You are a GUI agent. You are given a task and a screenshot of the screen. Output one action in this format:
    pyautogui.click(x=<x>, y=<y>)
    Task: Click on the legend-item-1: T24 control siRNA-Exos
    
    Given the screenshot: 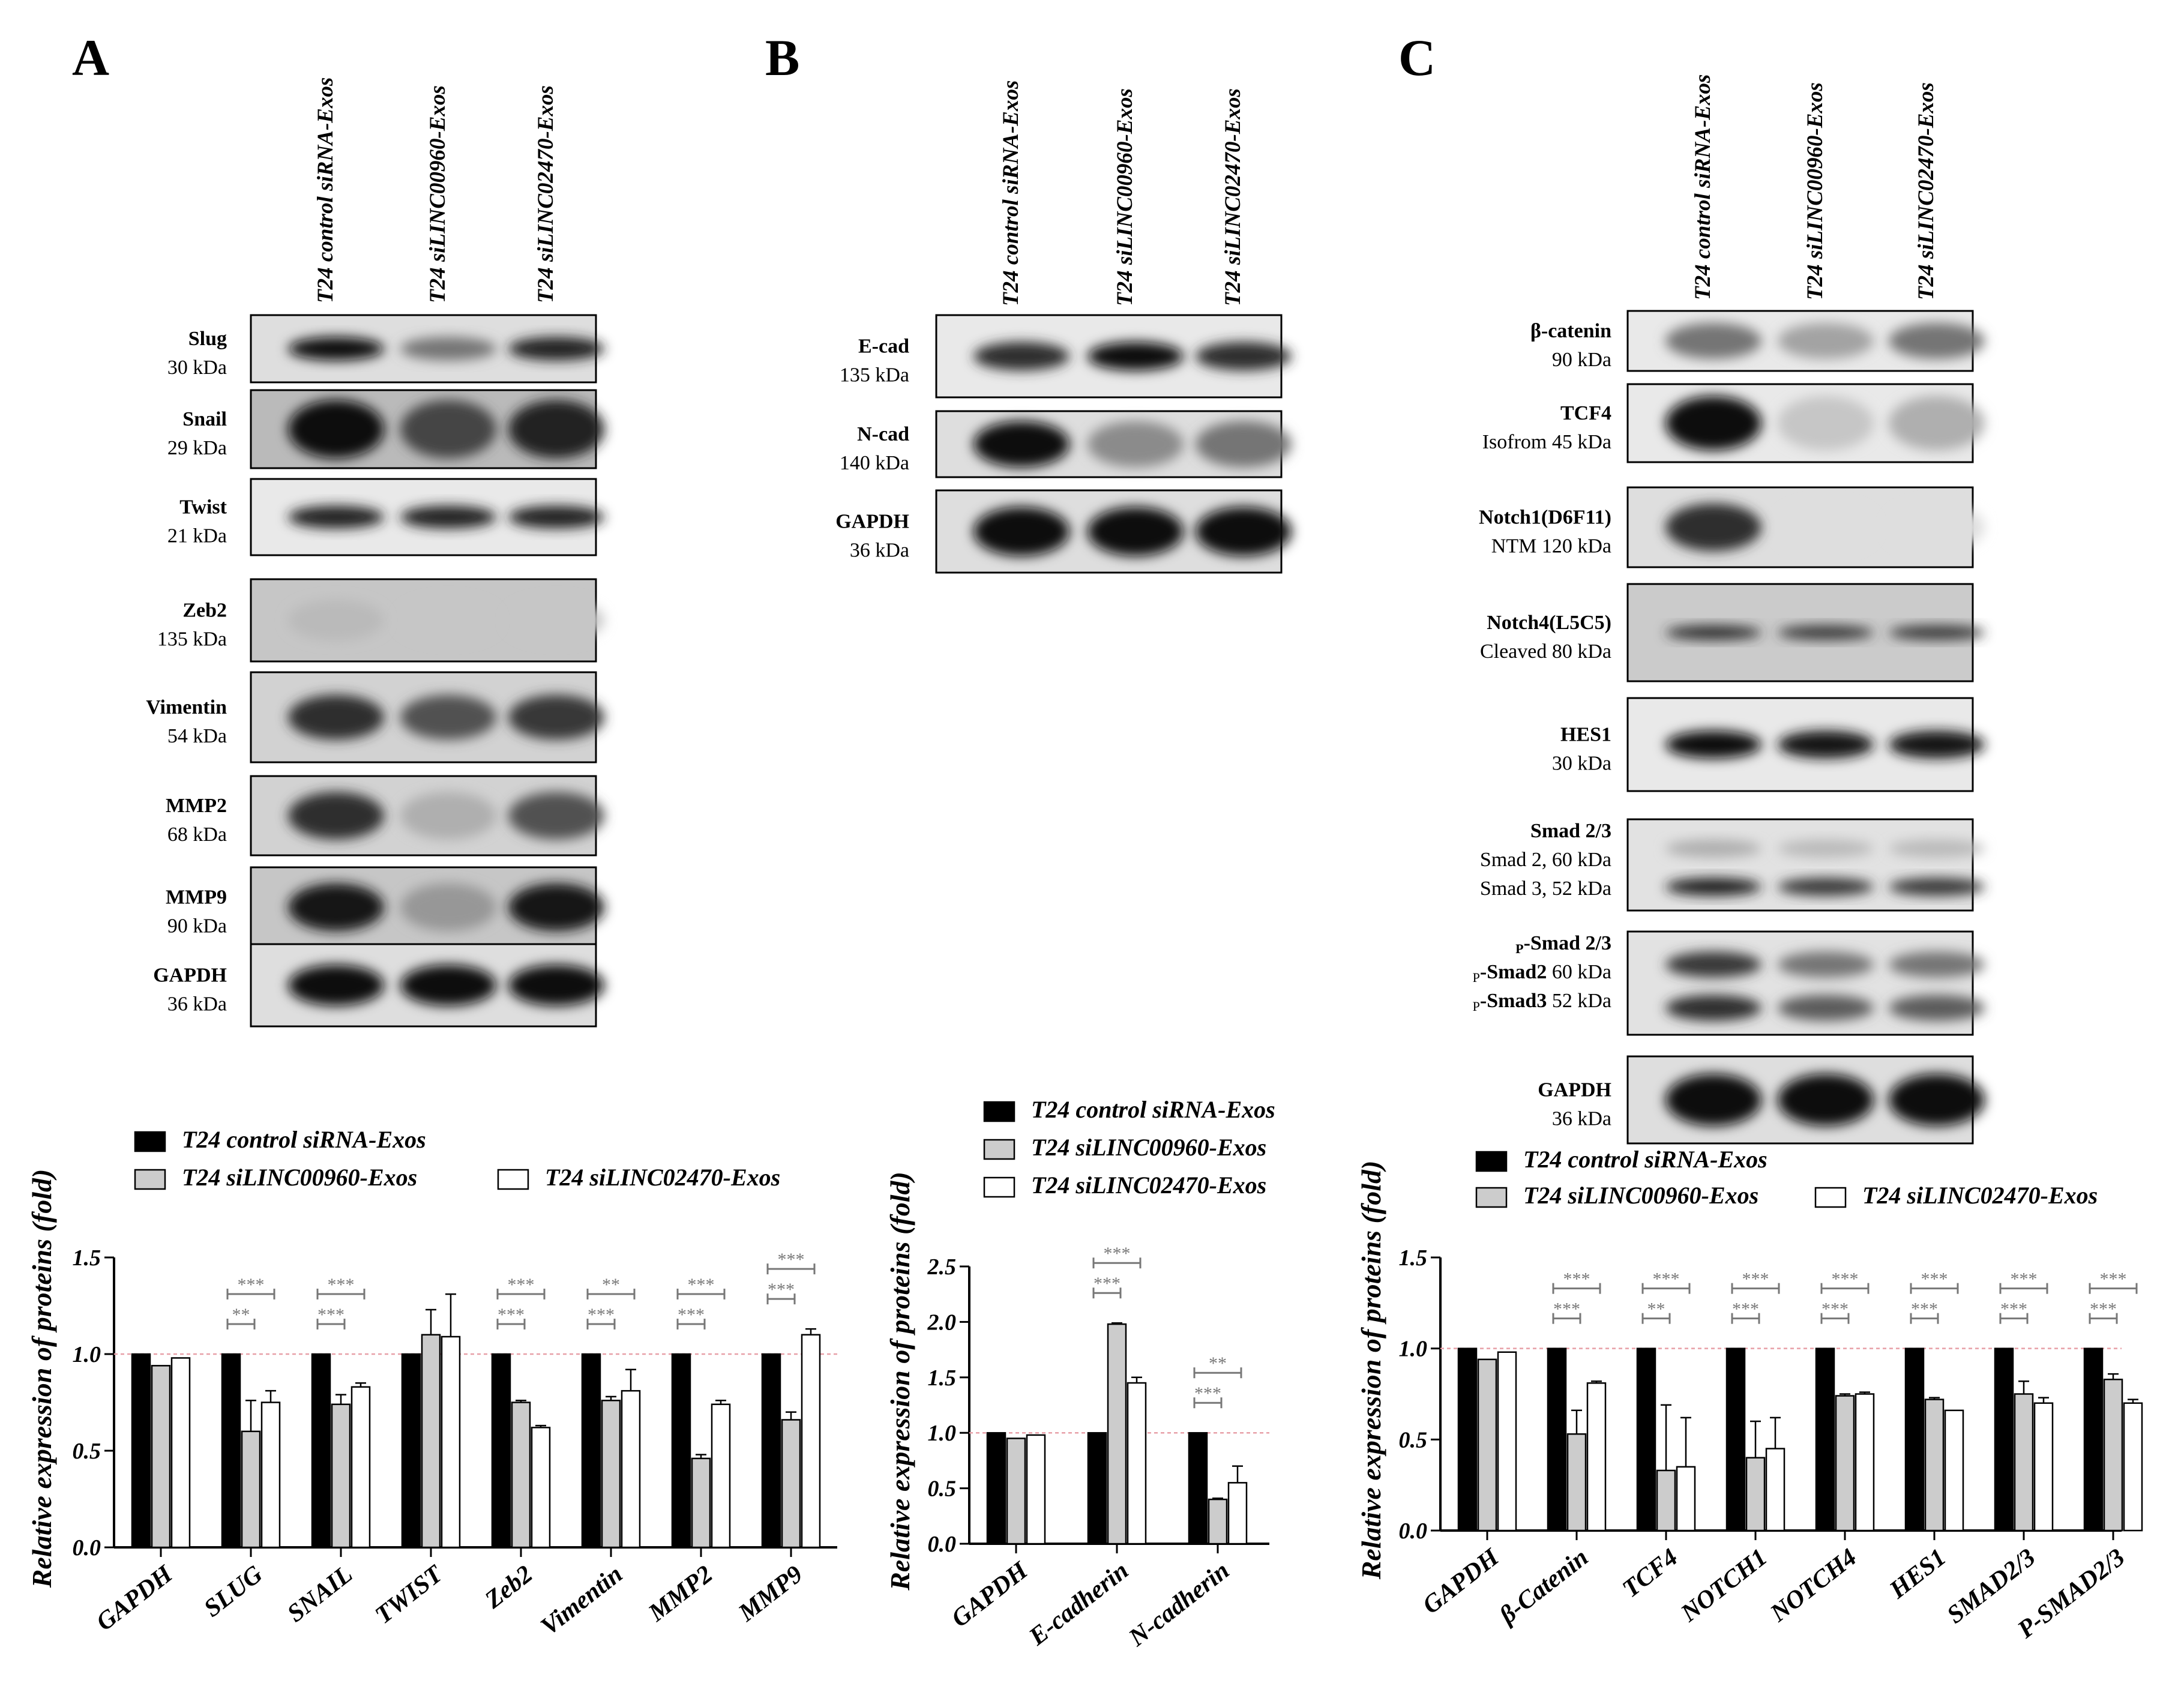 What is the action you would take?
    pyautogui.click(x=1621, y=1159)
    